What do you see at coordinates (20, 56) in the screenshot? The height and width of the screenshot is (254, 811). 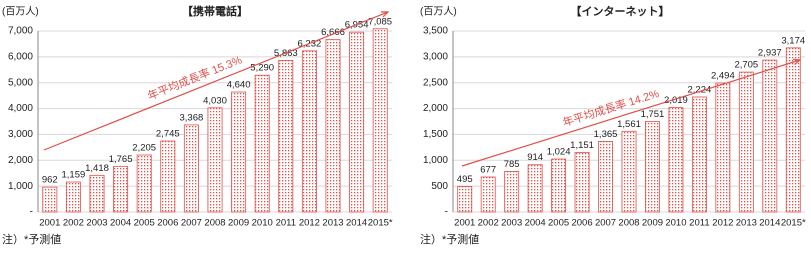 I see `y-tick-label: 6,000` at bounding box center [20, 56].